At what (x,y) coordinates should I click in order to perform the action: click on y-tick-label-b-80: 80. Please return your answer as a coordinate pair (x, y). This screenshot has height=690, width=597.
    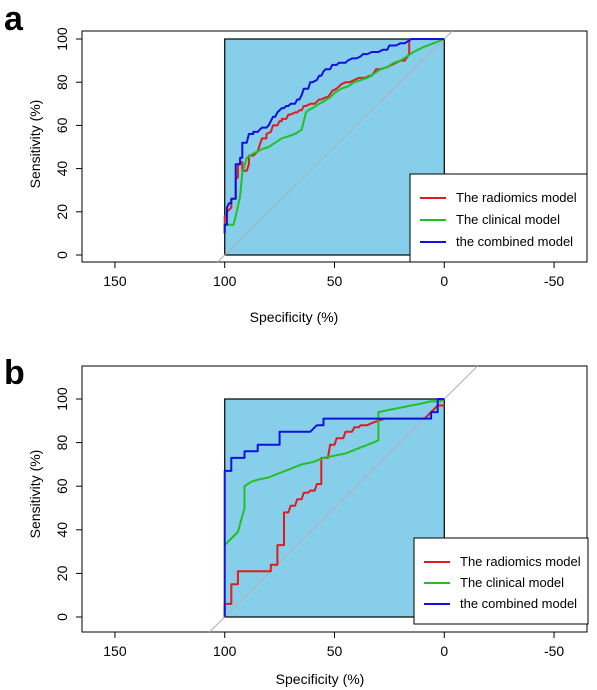
    Looking at the image, I should click on (62, 443).